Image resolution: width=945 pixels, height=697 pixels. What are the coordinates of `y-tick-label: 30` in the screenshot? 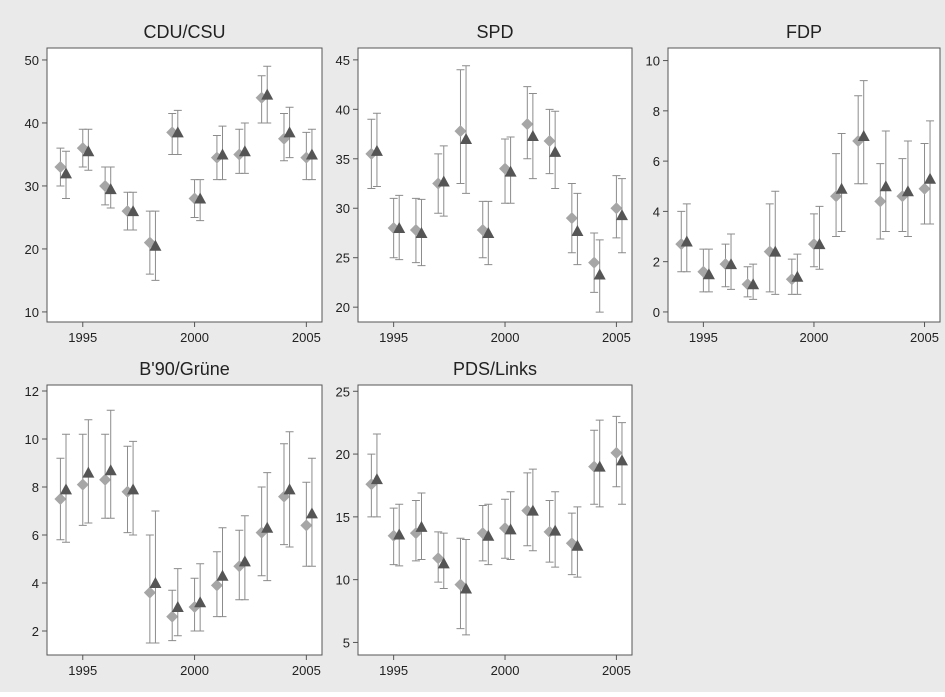 It's located at (343, 208).